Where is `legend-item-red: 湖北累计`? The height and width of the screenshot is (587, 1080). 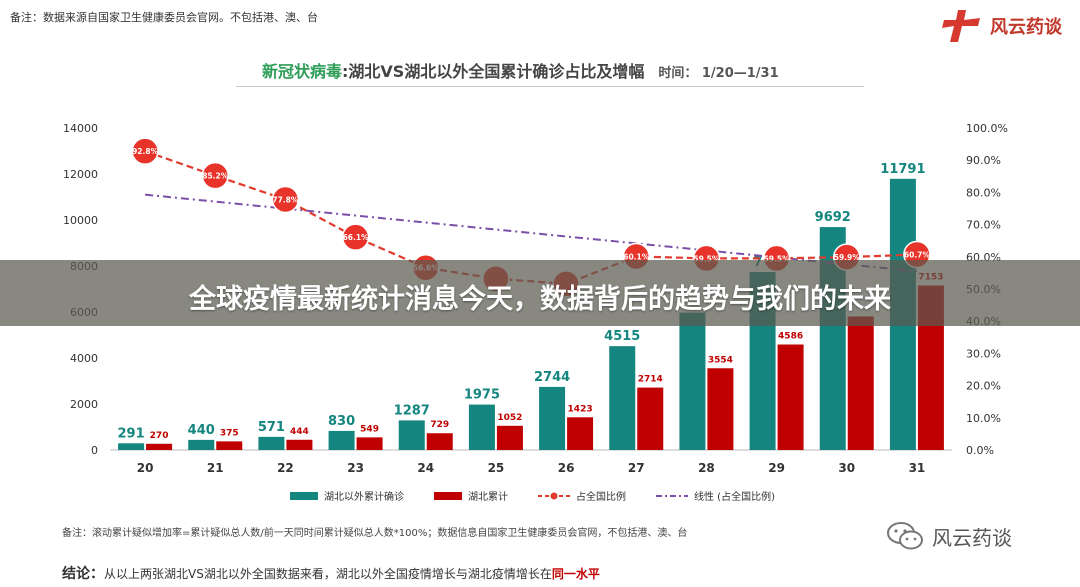 legend-item-red: 湖北累计 is located at coordinates (471, 495).